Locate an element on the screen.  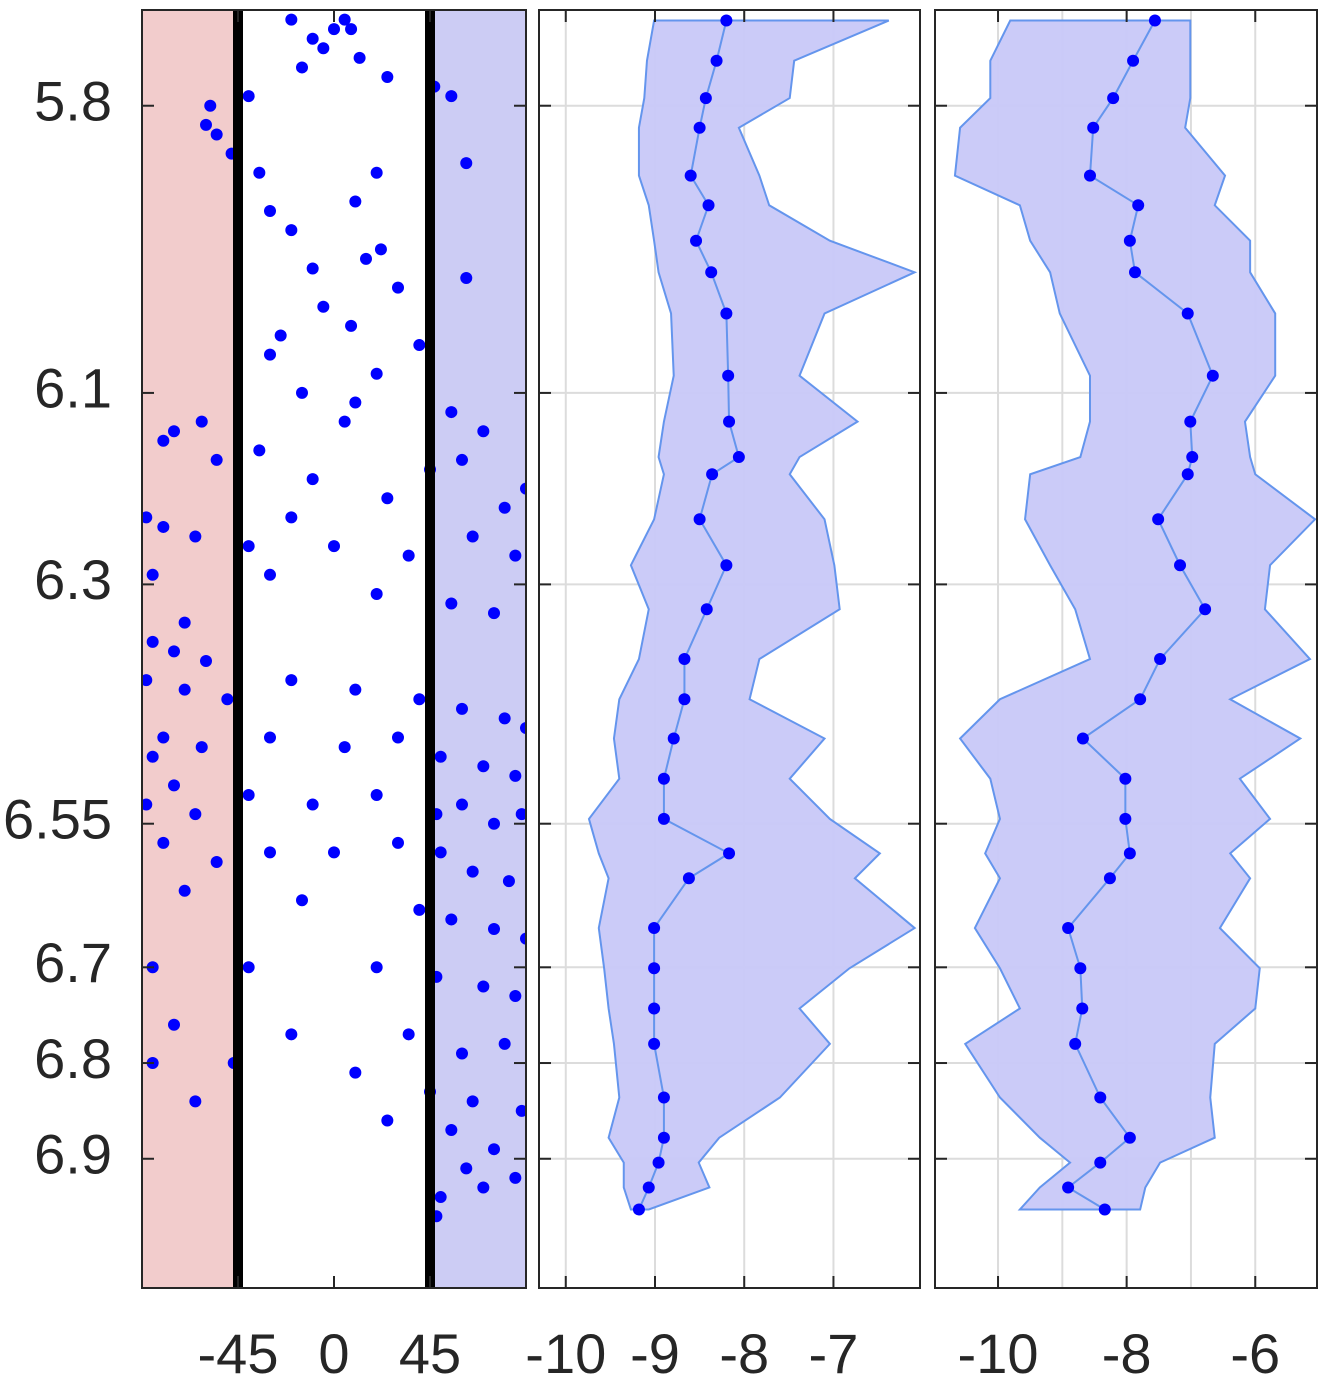
x-tick-label: -6 is located at coordinates (1255, 1353).